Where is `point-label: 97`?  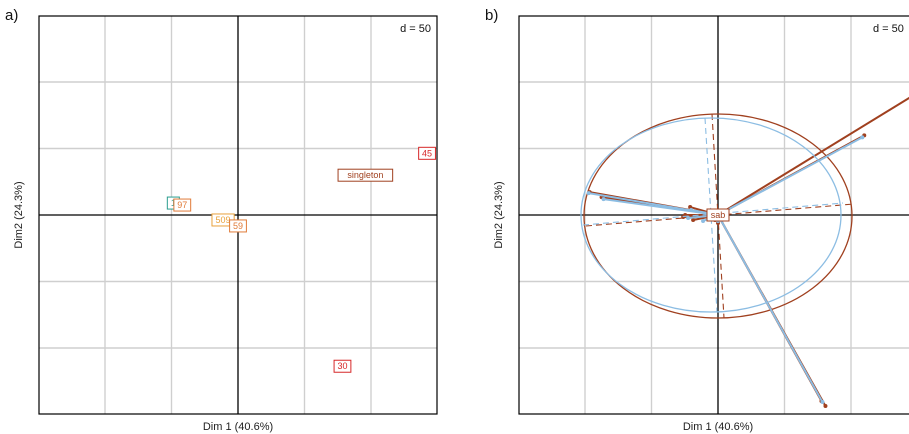
point-label: 97 is located at coordinates (182, 205).